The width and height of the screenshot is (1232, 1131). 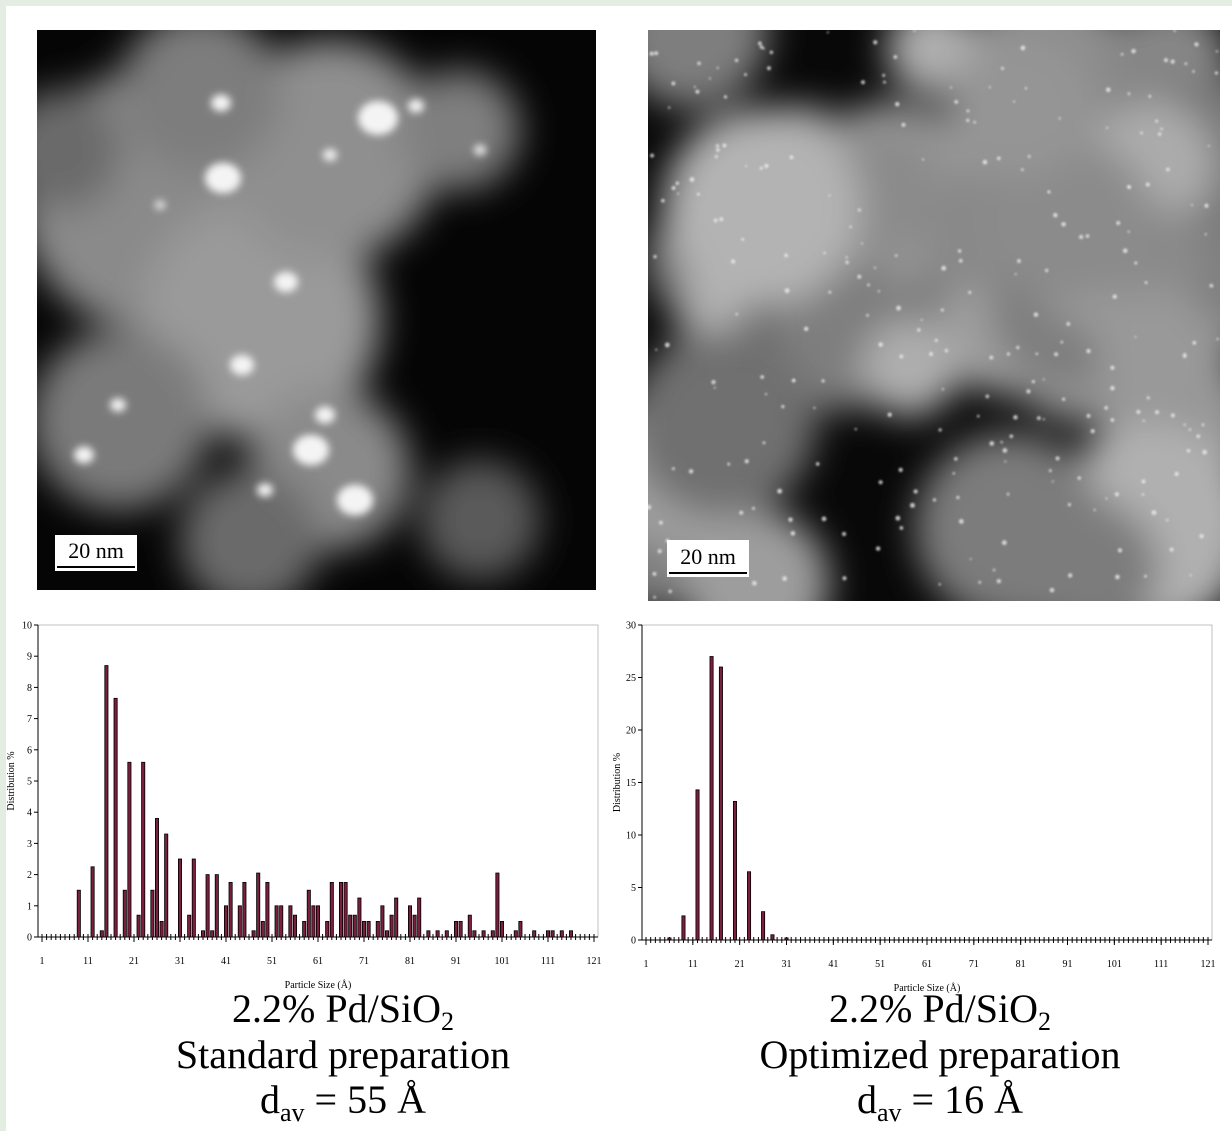 What do you see at coordinates (940, 1054) in the screenshot?
I see `caption-line: Optimized preparation` at bounding box center [940, 1054].